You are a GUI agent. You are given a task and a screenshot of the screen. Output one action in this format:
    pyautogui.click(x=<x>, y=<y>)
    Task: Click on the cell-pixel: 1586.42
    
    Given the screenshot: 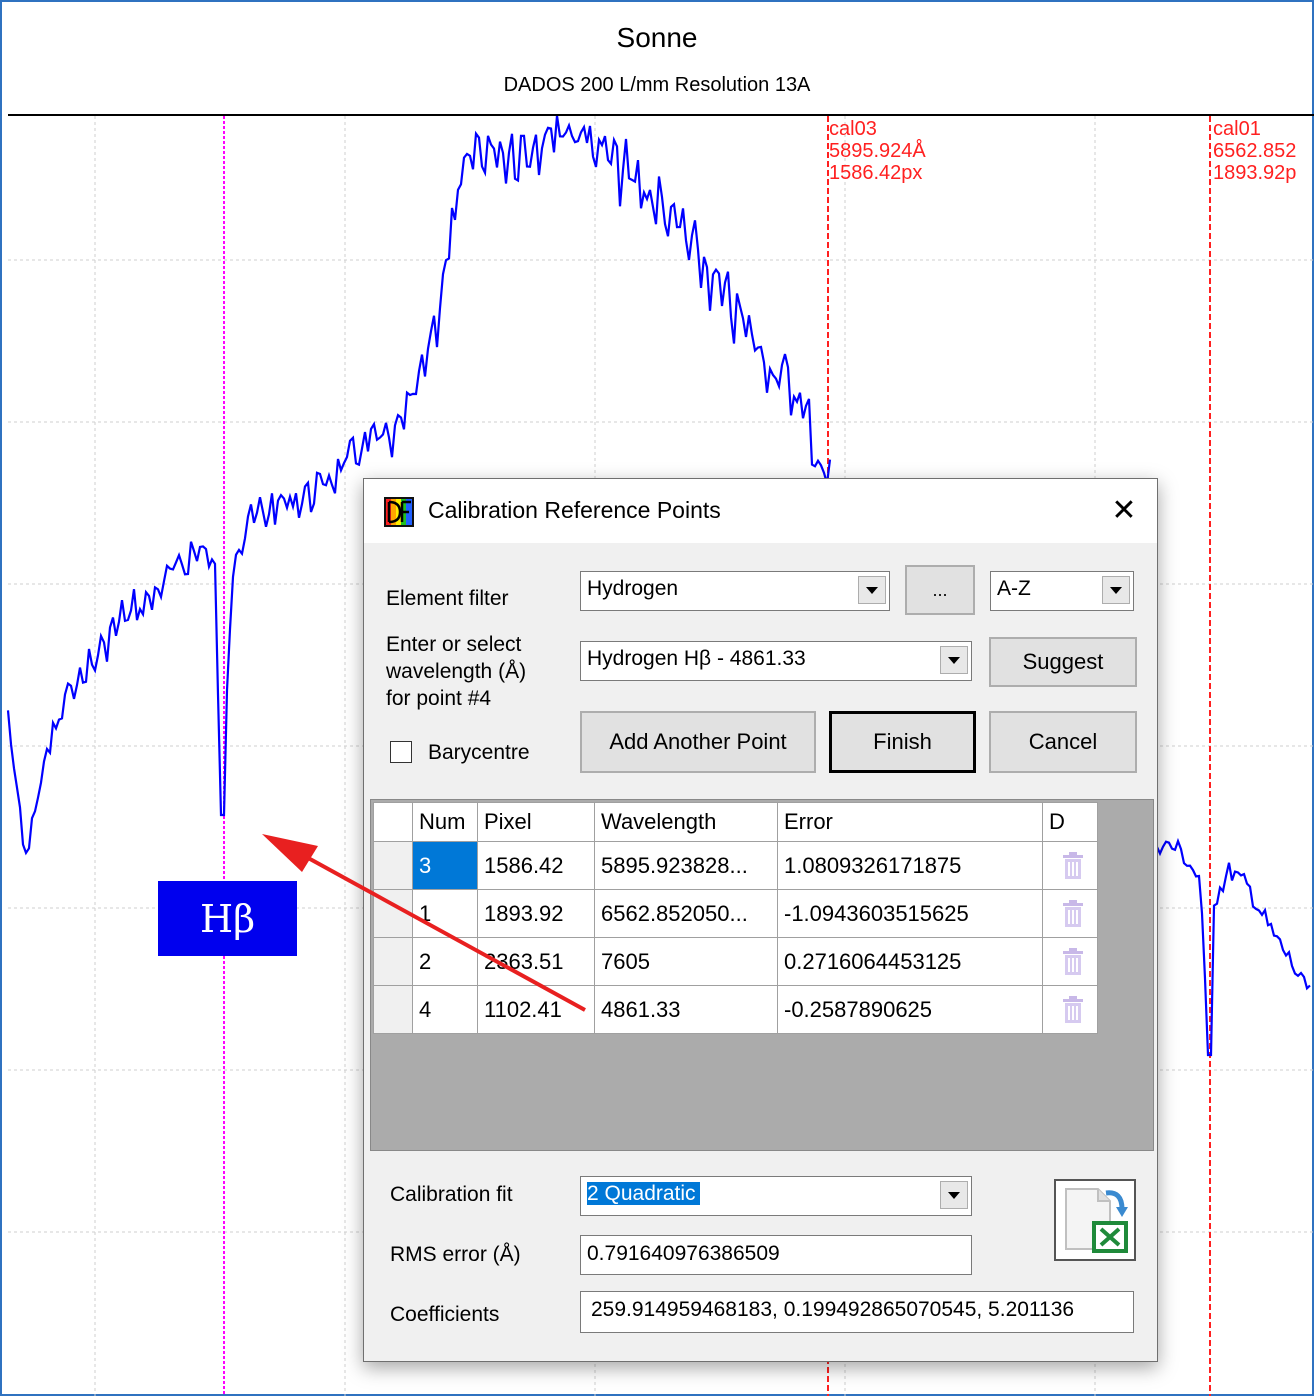 What is the action you would take?
    pyautogui.click(x=536, y=865)
    